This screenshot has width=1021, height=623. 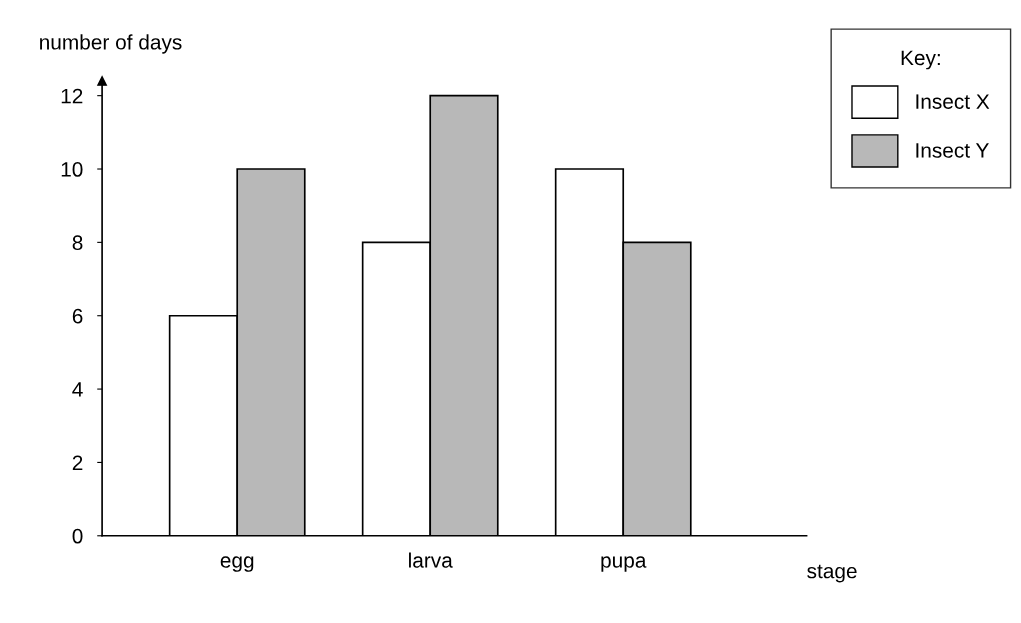 What do you see at coordinates (72, 169) in the screenshot?
I see `y-tick-label: 10` at bounding box center [72, 169].